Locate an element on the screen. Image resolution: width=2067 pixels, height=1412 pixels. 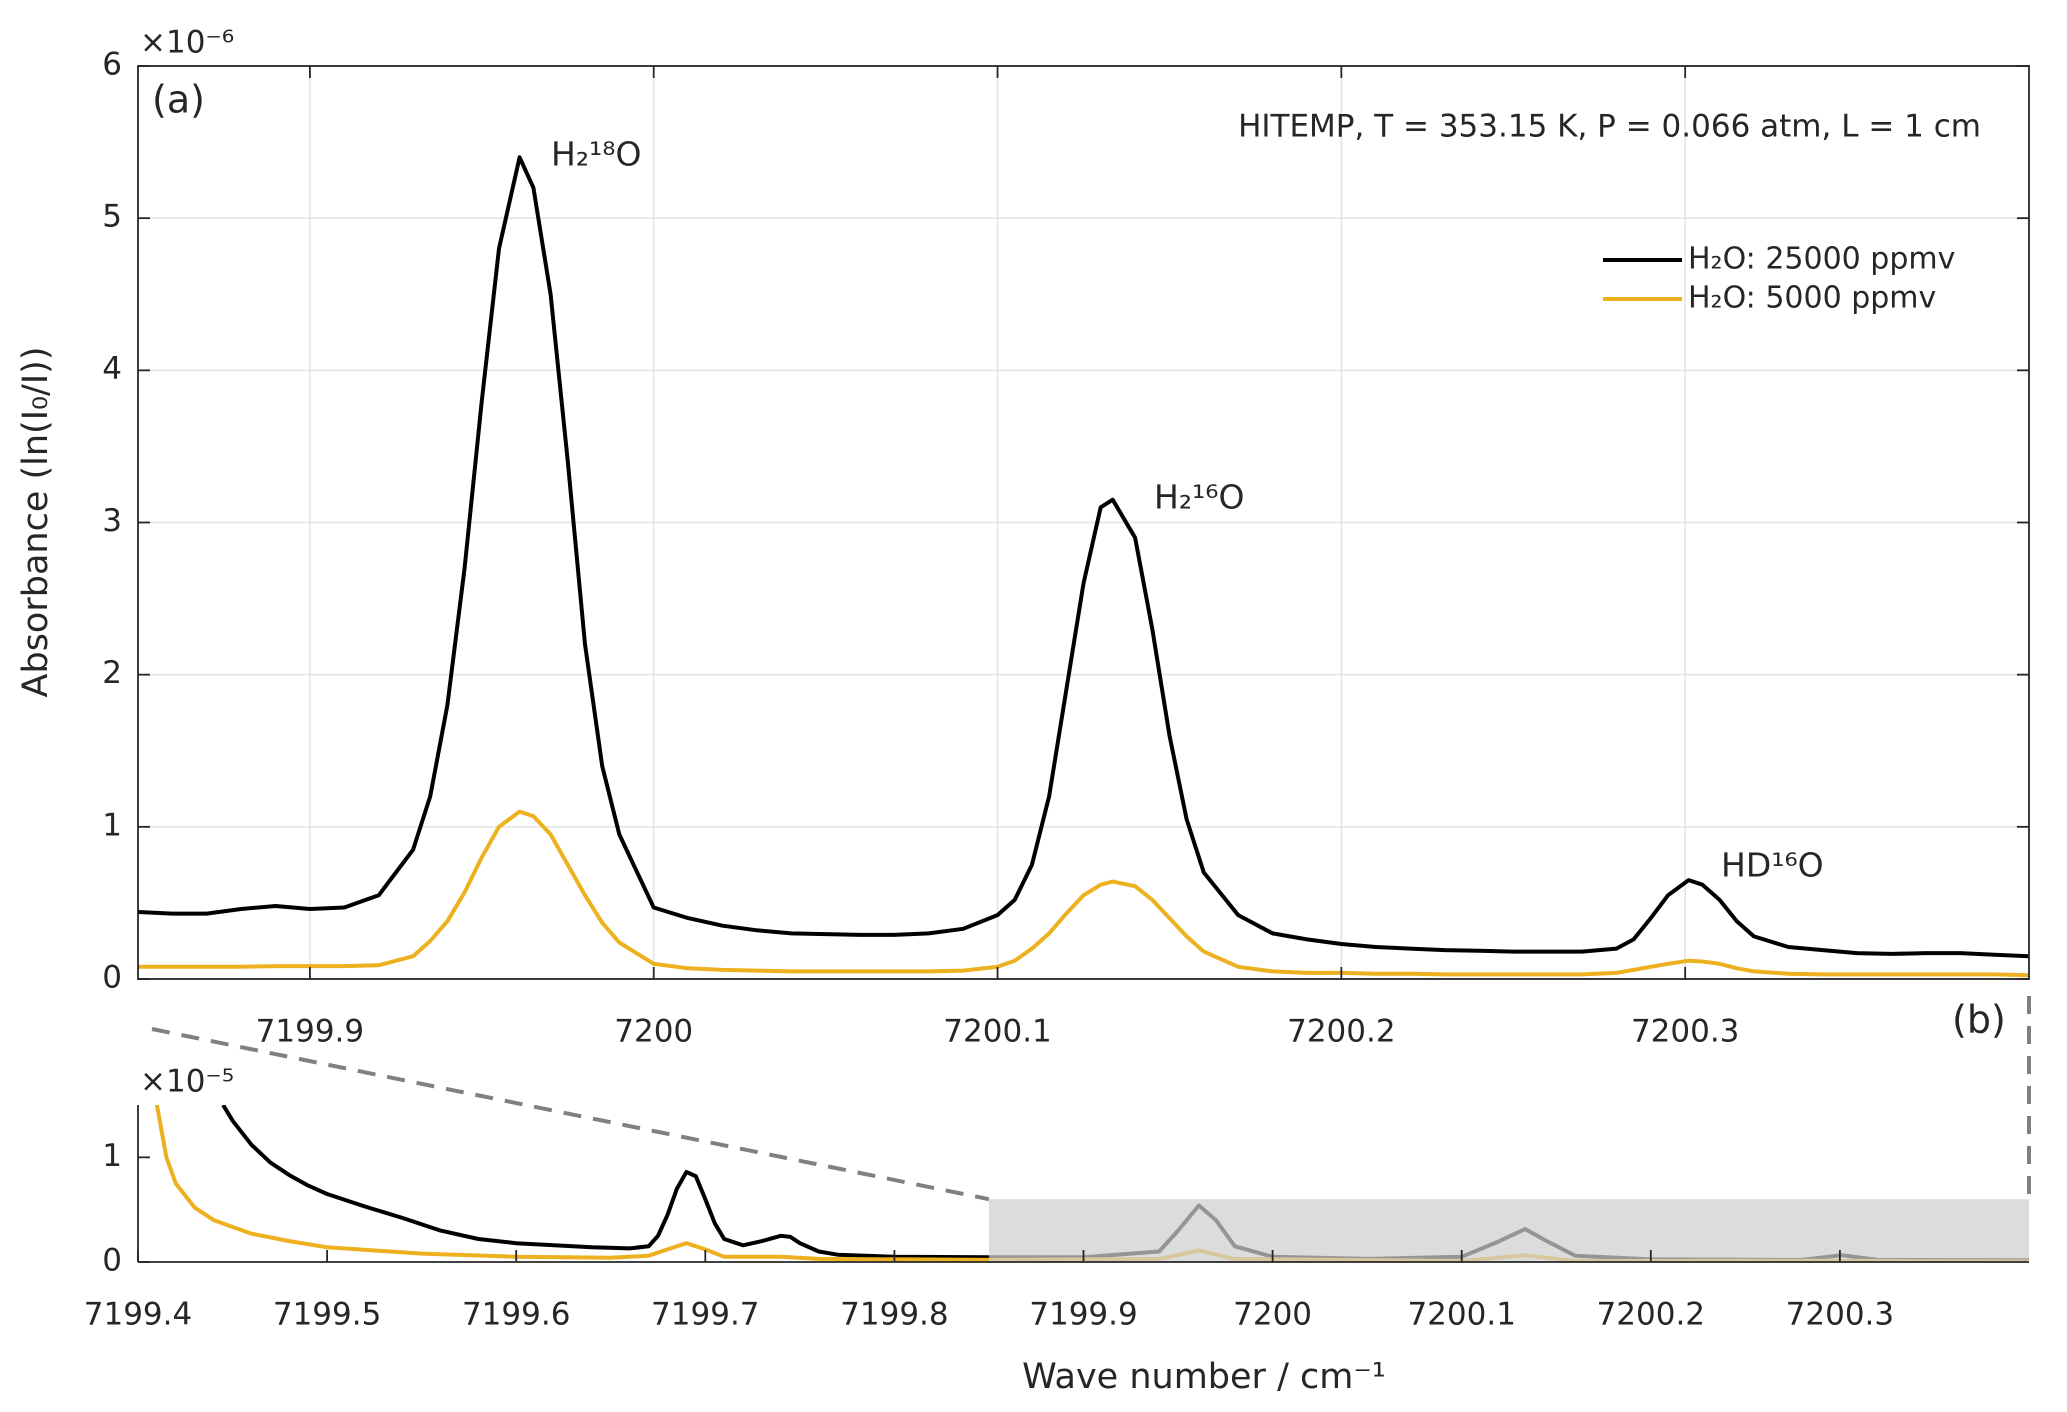
peak-label: HD¹⁶O is located at coordinates (1772, 865).